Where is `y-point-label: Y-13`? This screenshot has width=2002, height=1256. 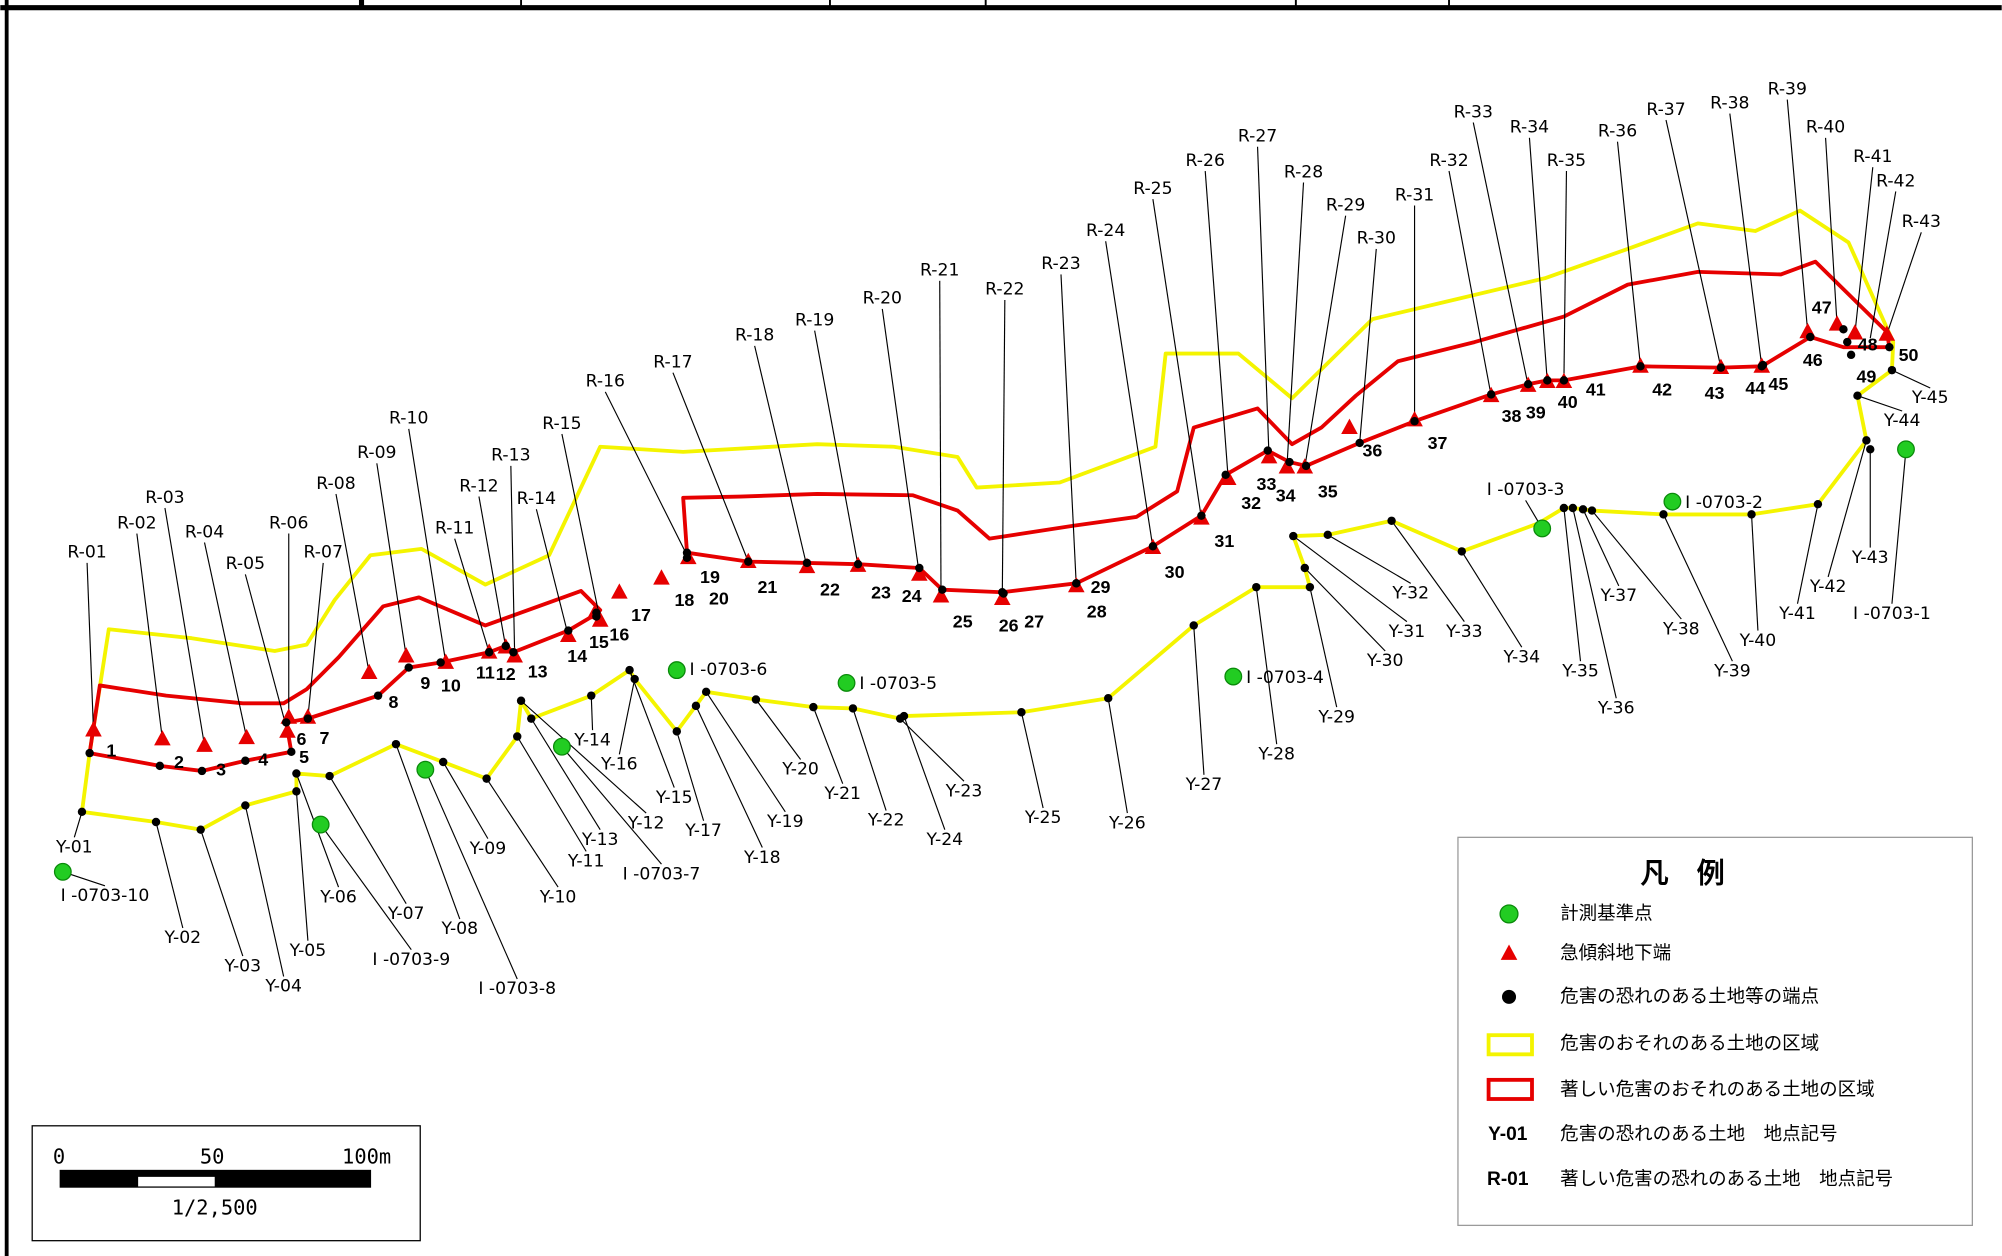
y-point-label: Y-13 is located at coordinates (600, 840).